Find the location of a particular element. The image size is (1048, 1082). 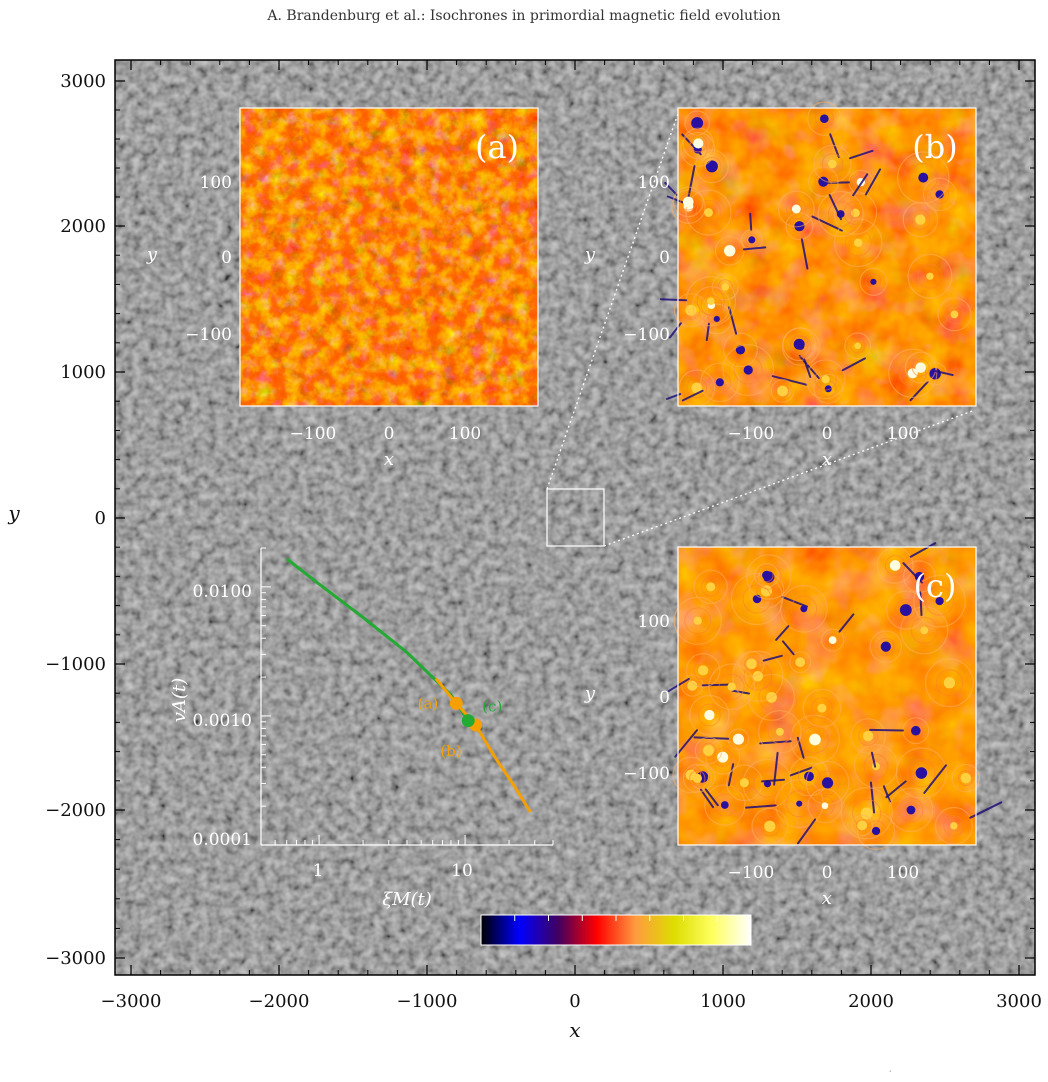

main-ytick-label: 2000 is located at coordinates (83, 226).